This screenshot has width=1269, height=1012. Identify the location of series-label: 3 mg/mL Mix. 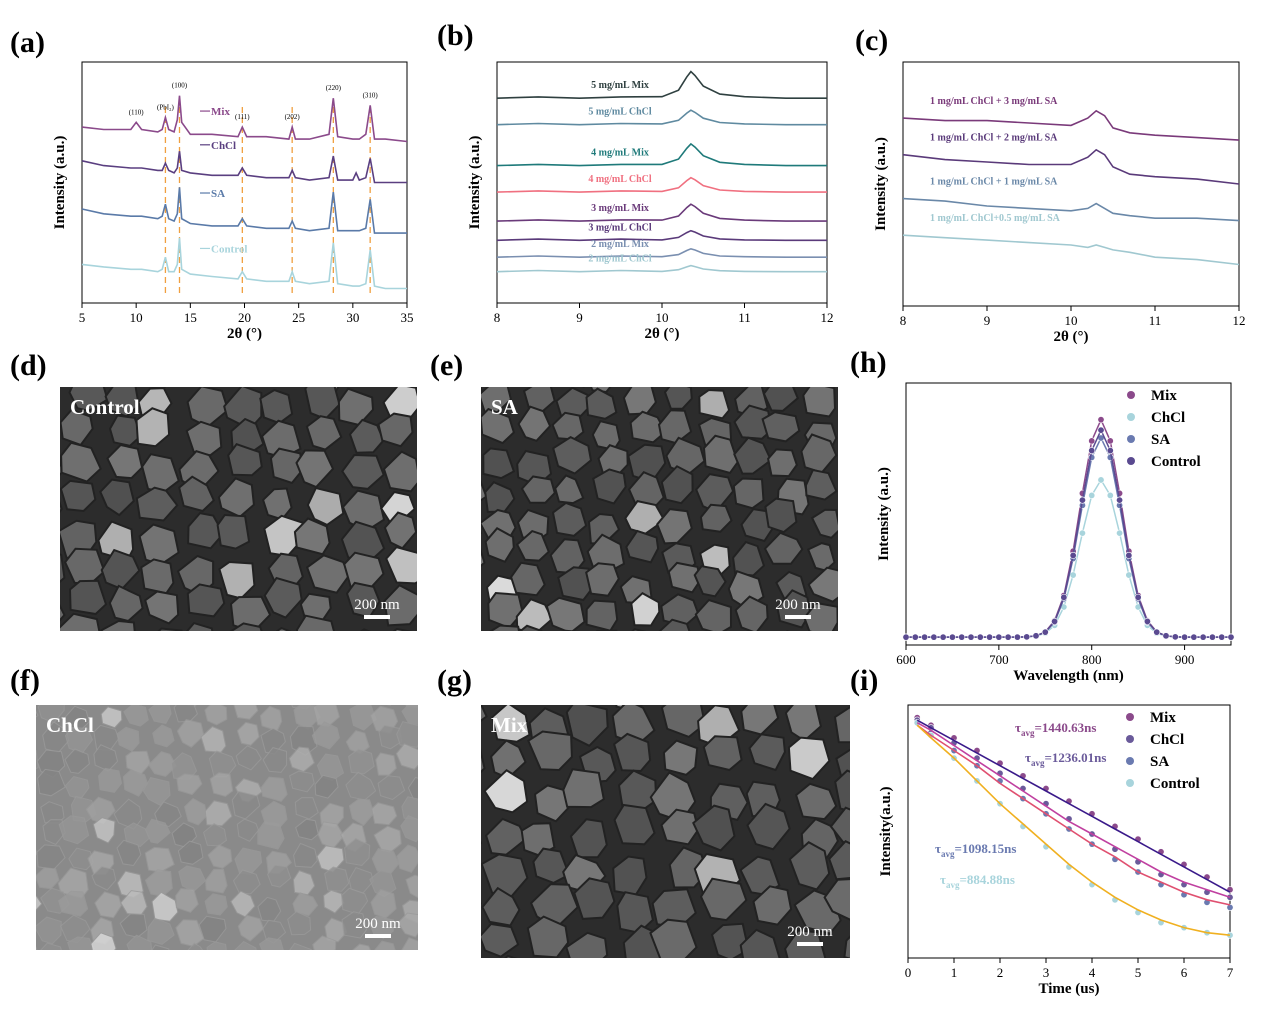
(620, 208).